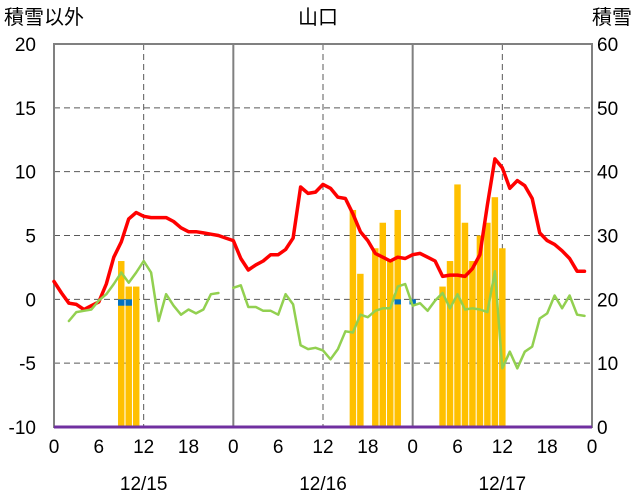 Image resolution: width=636 pixels, height=501 pixels. What do you see at coordinates (607, 45) in the screenshot?
I see `right-tick-label: 60` at bounding box center [607, 45].